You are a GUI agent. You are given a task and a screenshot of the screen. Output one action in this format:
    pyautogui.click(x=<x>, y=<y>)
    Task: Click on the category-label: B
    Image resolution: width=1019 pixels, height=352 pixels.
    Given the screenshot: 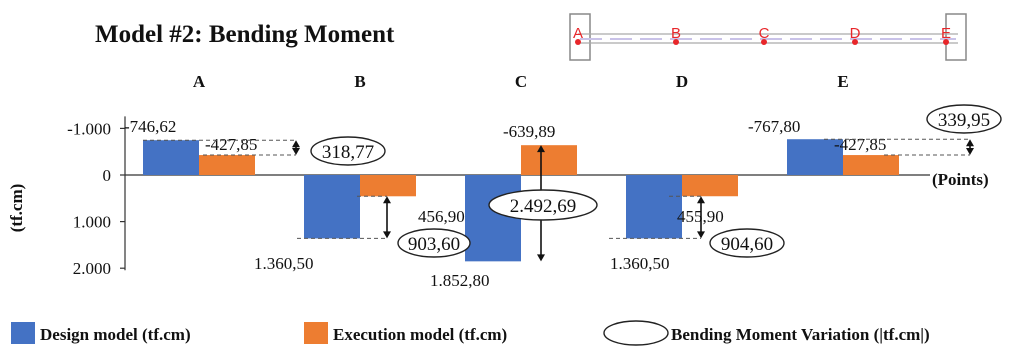 What is the action you would take?
    pyautogui.click(x=359, y=81)
    